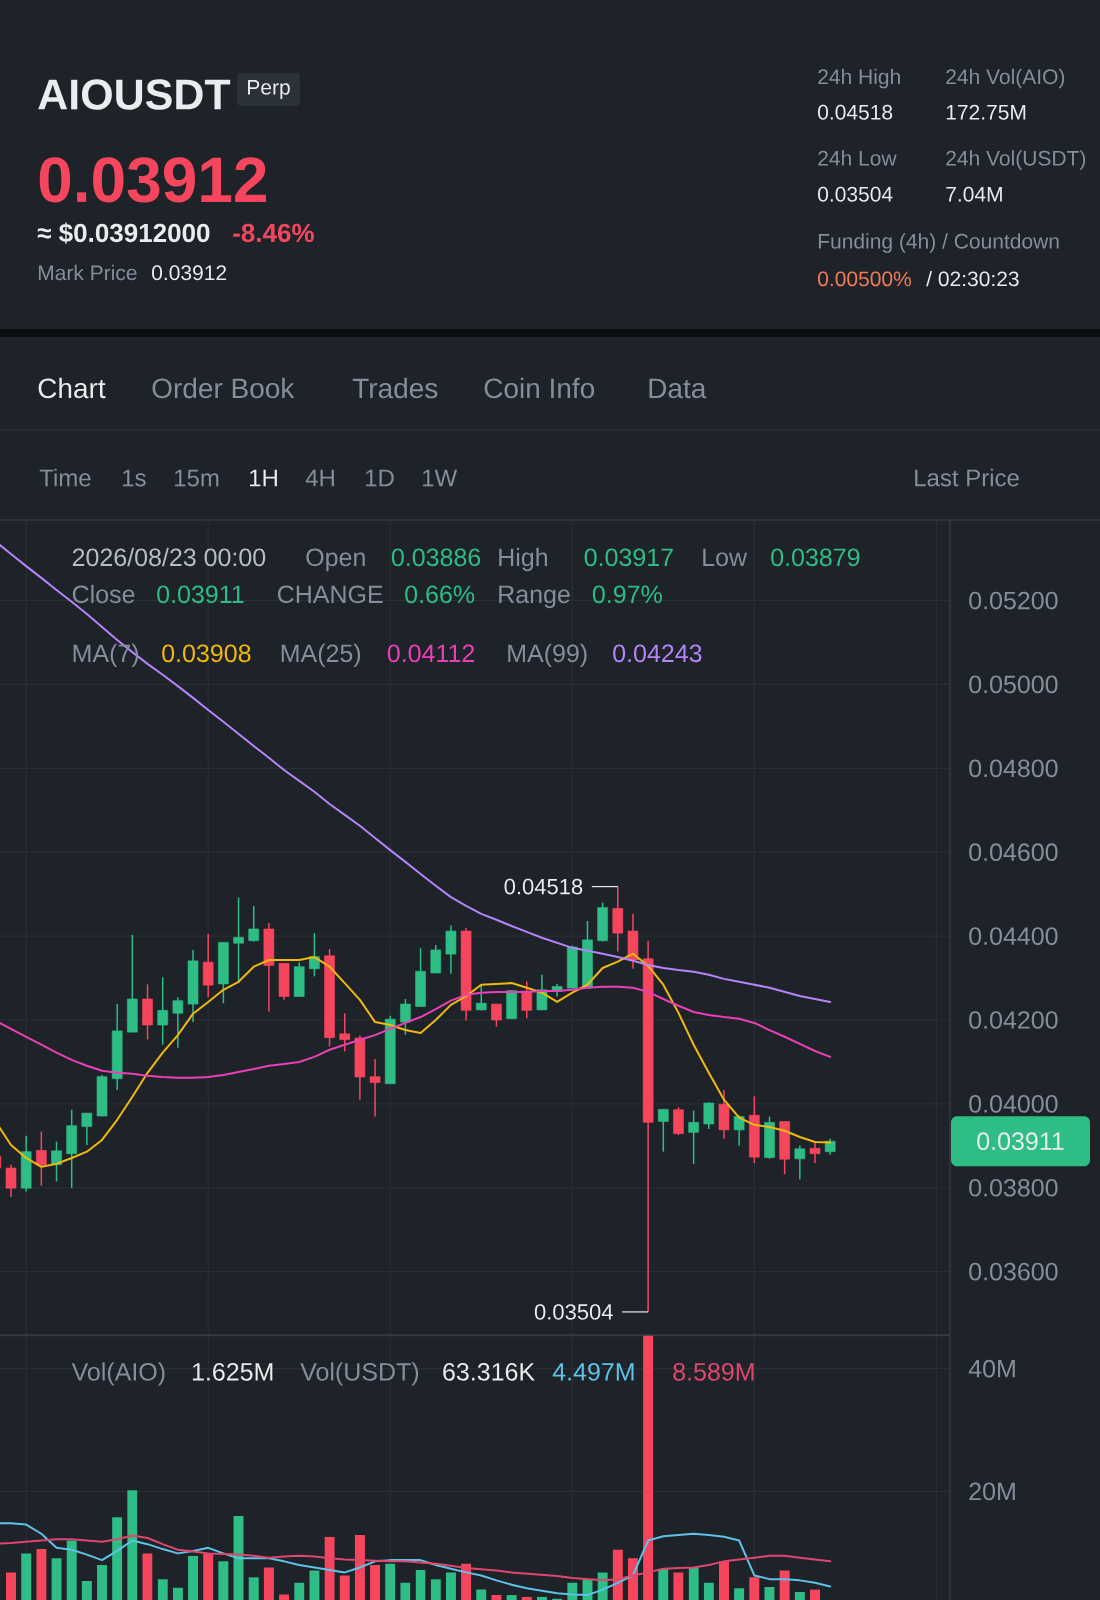 Image resolution: width=1100 pixels, height=1600 pixels. I want to click on y-tick-label: 0.04000, so click(1013, 1104).